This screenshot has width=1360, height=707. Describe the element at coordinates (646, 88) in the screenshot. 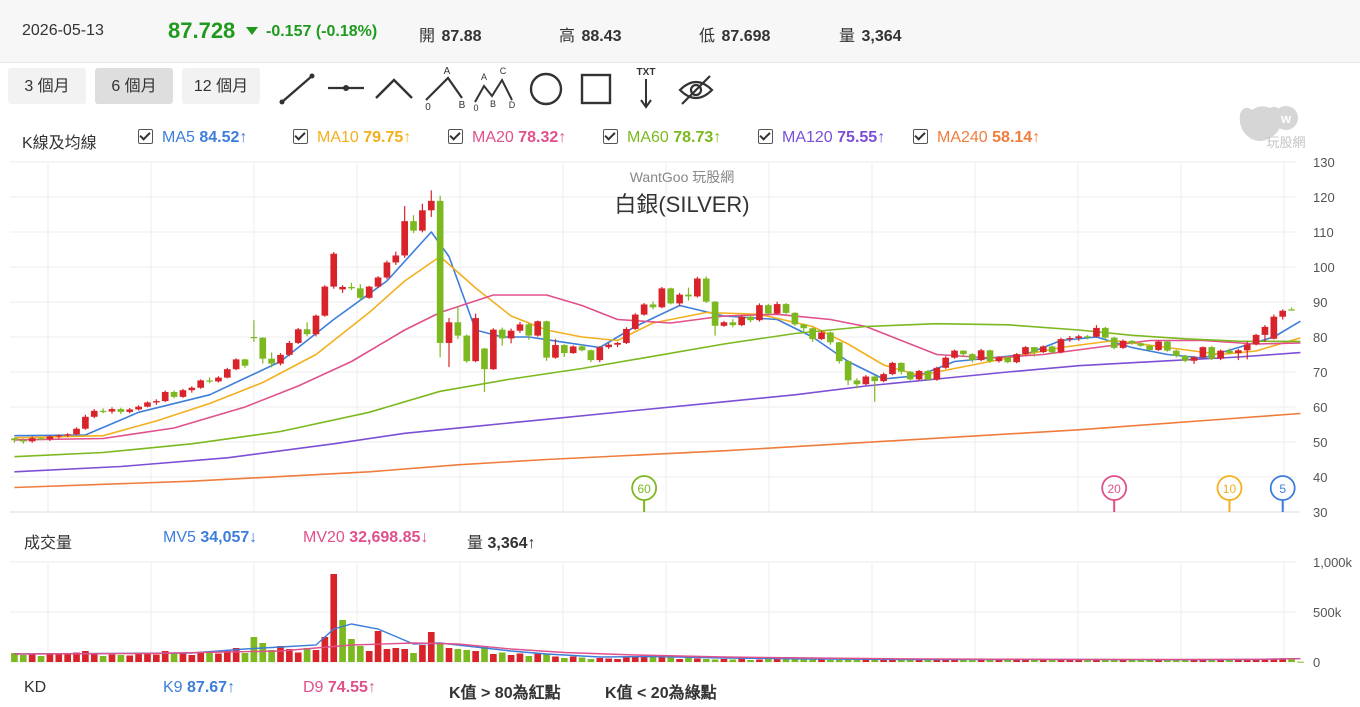

I see `text-arrow-icon: TXT` at that location.